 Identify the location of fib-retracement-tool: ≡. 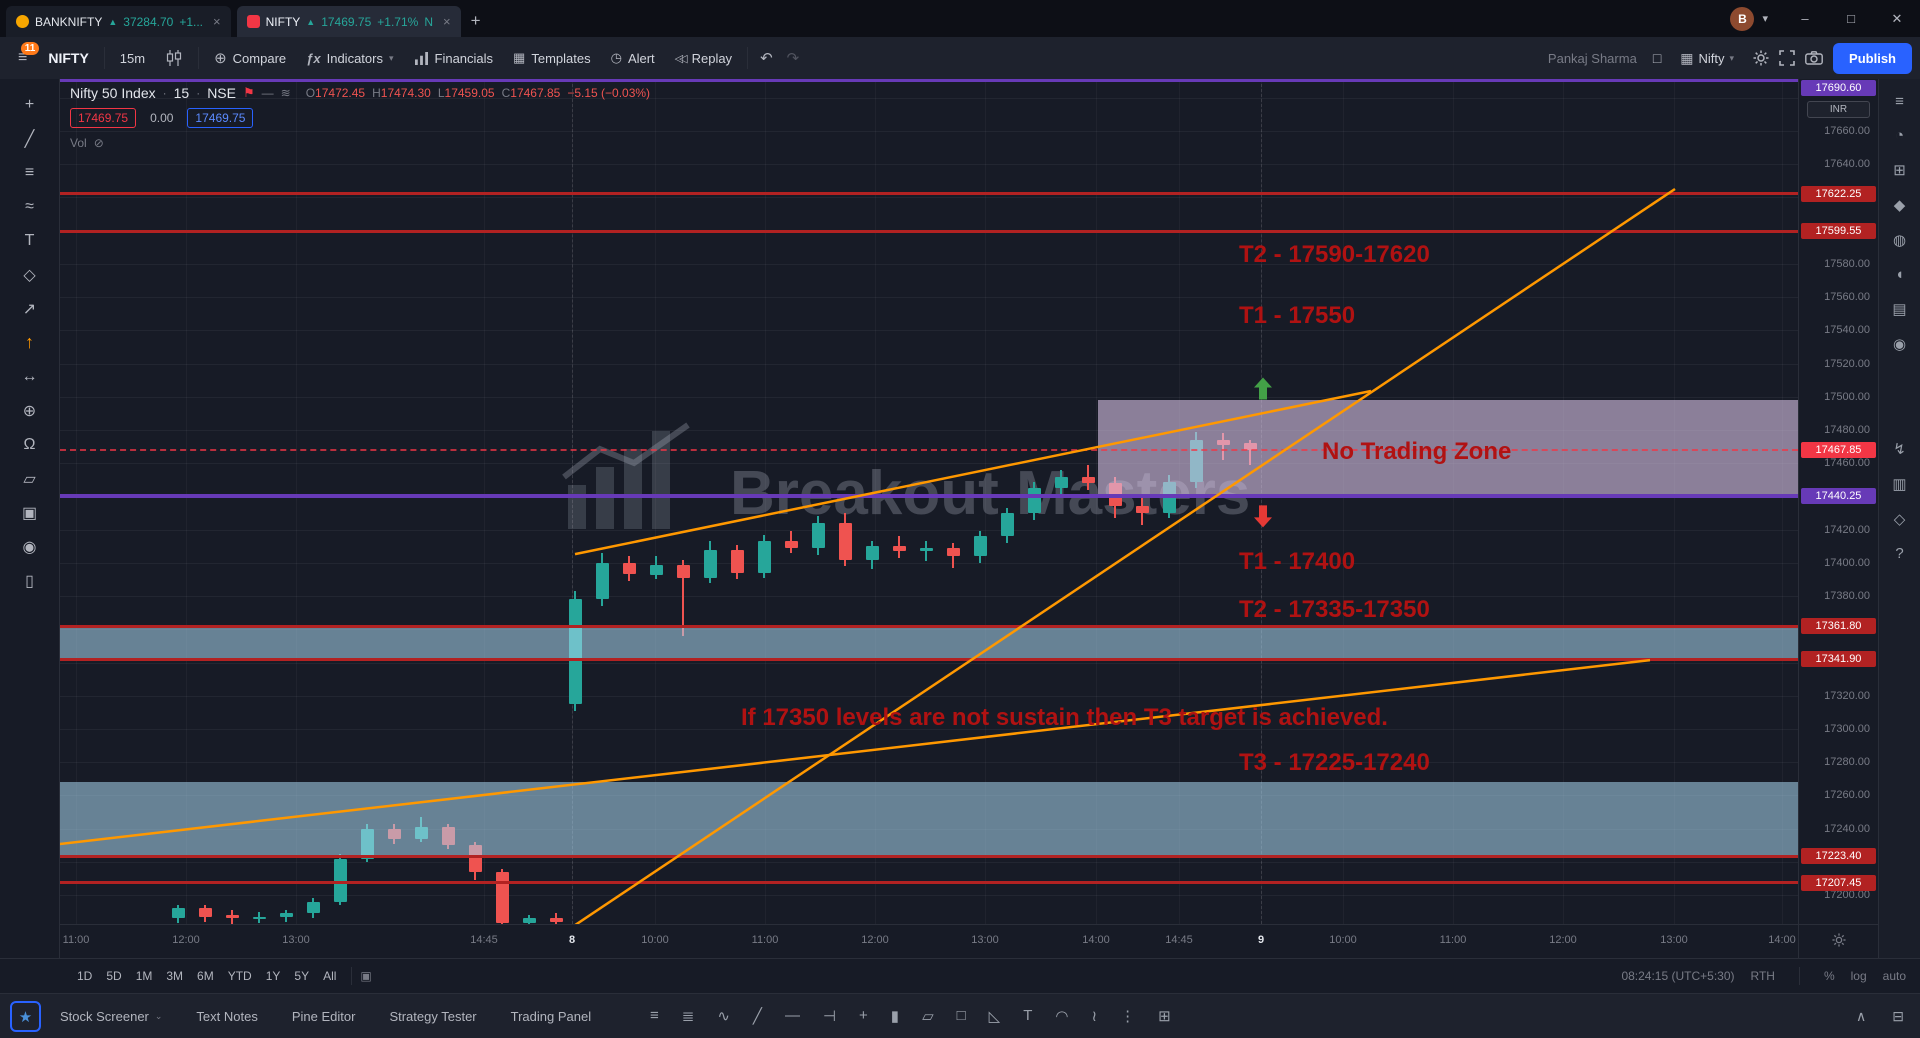
(29, 172).